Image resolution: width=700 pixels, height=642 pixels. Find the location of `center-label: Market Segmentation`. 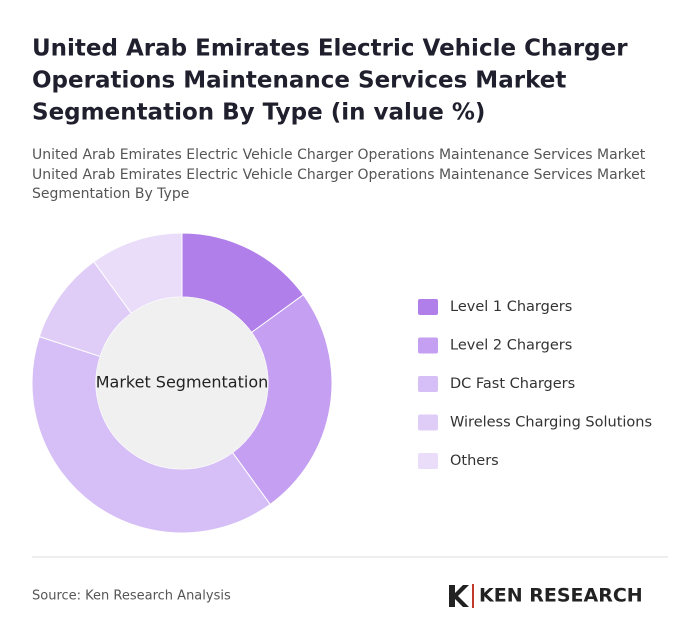

center-label: Market Segmentation is located at coordinates (182, 382).